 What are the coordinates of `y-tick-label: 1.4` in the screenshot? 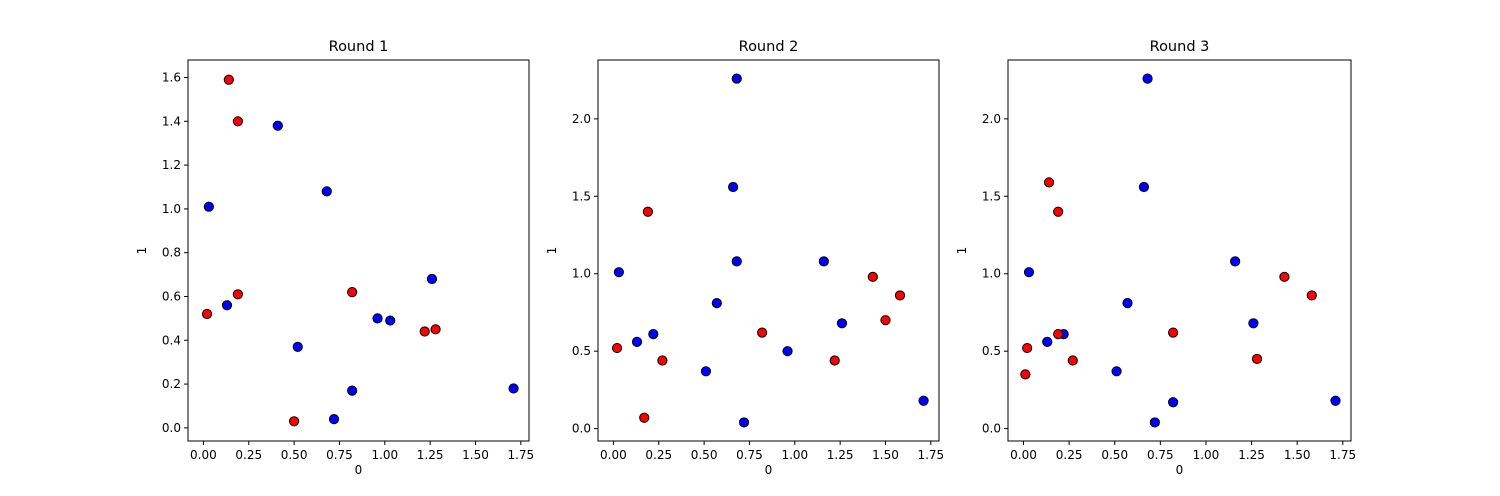 It's located at (171, 121).